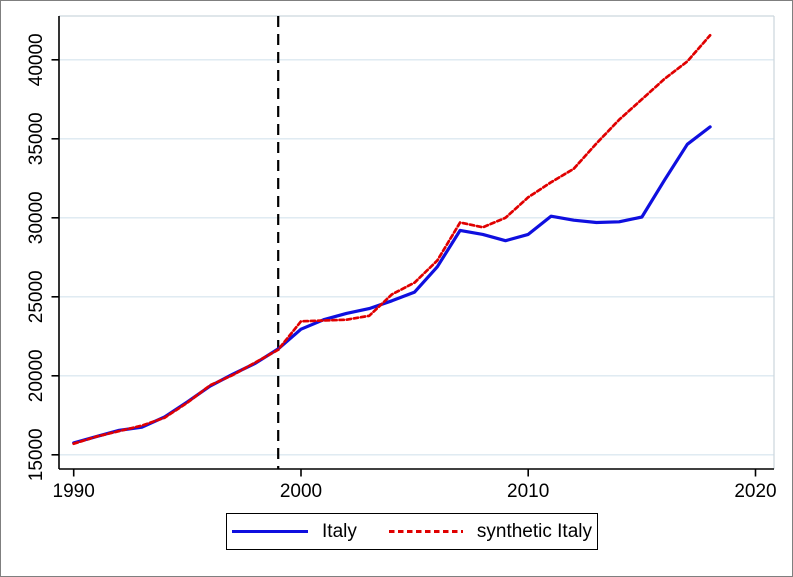 The image size is (793, 577). What do you see at coordinates (36, 454) in the screenshot?
I see `y-tick-label: 15000` at bounding box center [36, 454].